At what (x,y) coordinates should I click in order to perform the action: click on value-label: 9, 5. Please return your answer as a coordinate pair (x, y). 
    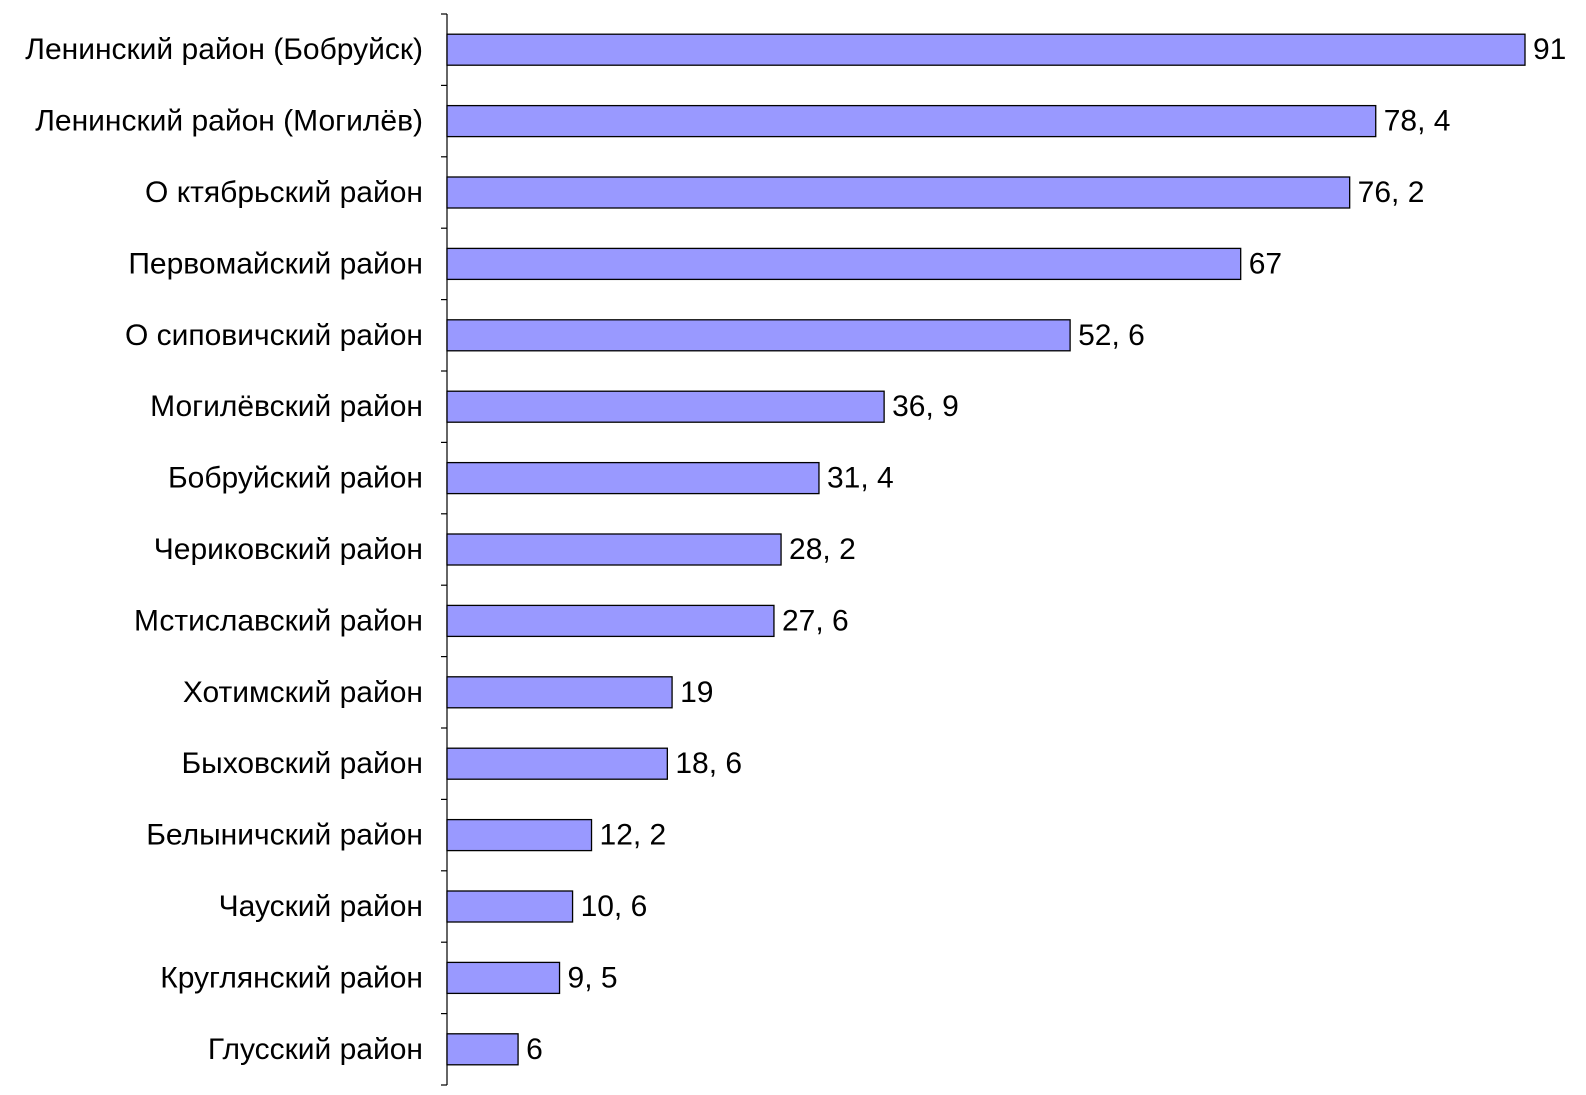
    Looking at the image, I should click on (593, 977).